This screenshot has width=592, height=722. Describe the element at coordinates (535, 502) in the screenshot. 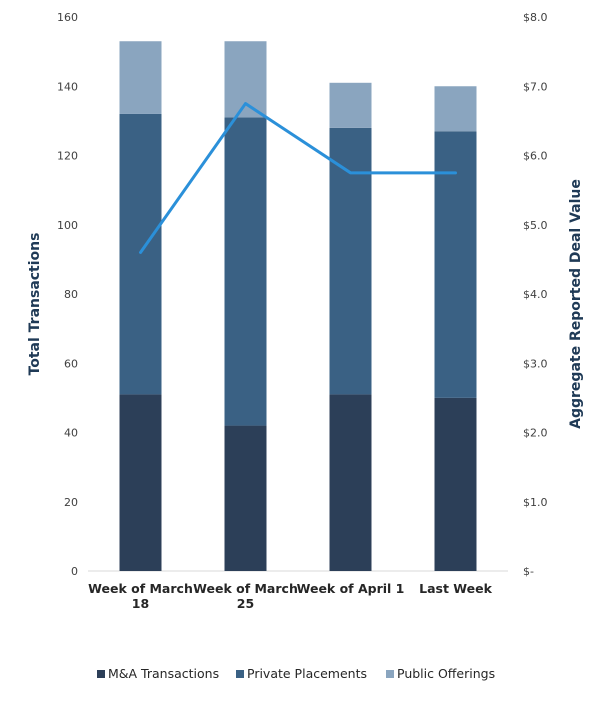

I see `right-tick-label: $1.0` at that location.